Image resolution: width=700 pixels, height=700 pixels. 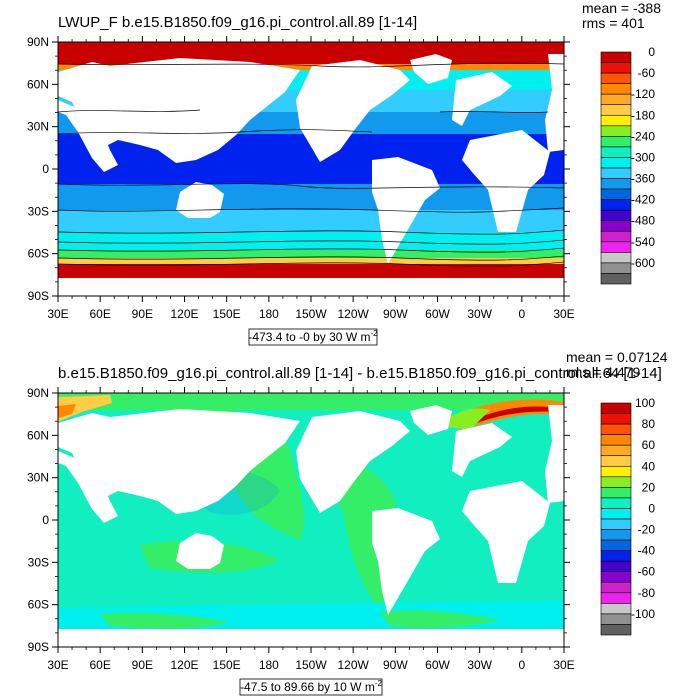 What do you see at coordinates (38, 435) in the screenshot?
I see `lat-tick-label: 60N` at bounding box center [38, 435].